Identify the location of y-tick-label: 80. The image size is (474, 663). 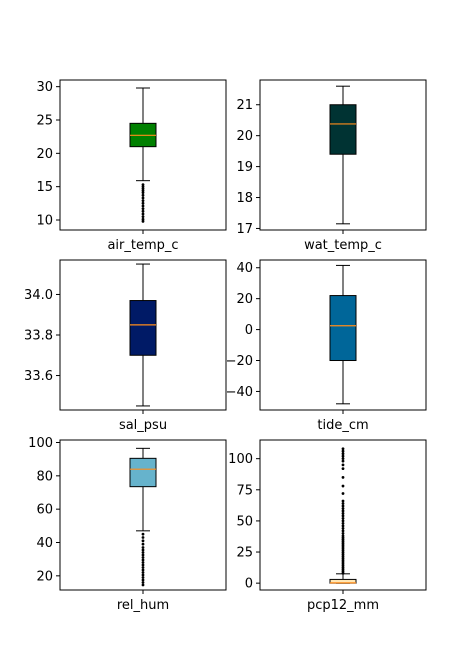
(44, 476).